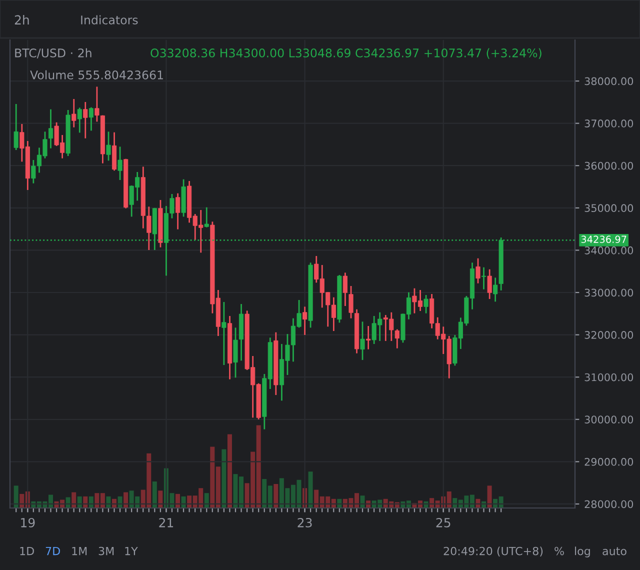 Image resolution: width=640 pixels, height=570 pixels. I want to click on y-tick-label: 32000.00, so click(609, 335).